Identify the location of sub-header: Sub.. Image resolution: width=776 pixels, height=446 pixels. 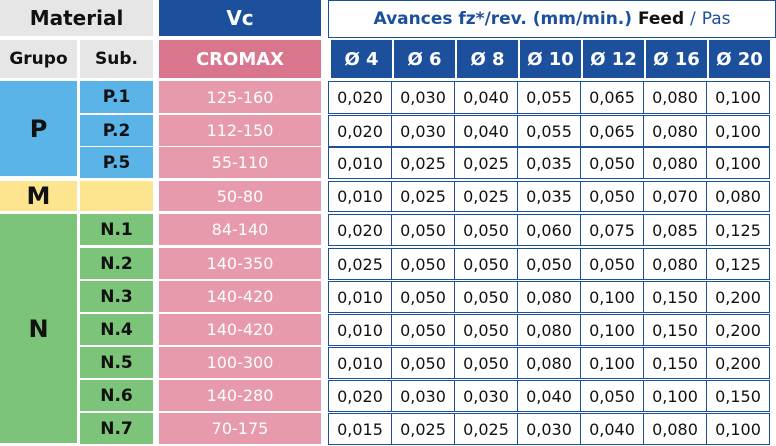
(116, 59).